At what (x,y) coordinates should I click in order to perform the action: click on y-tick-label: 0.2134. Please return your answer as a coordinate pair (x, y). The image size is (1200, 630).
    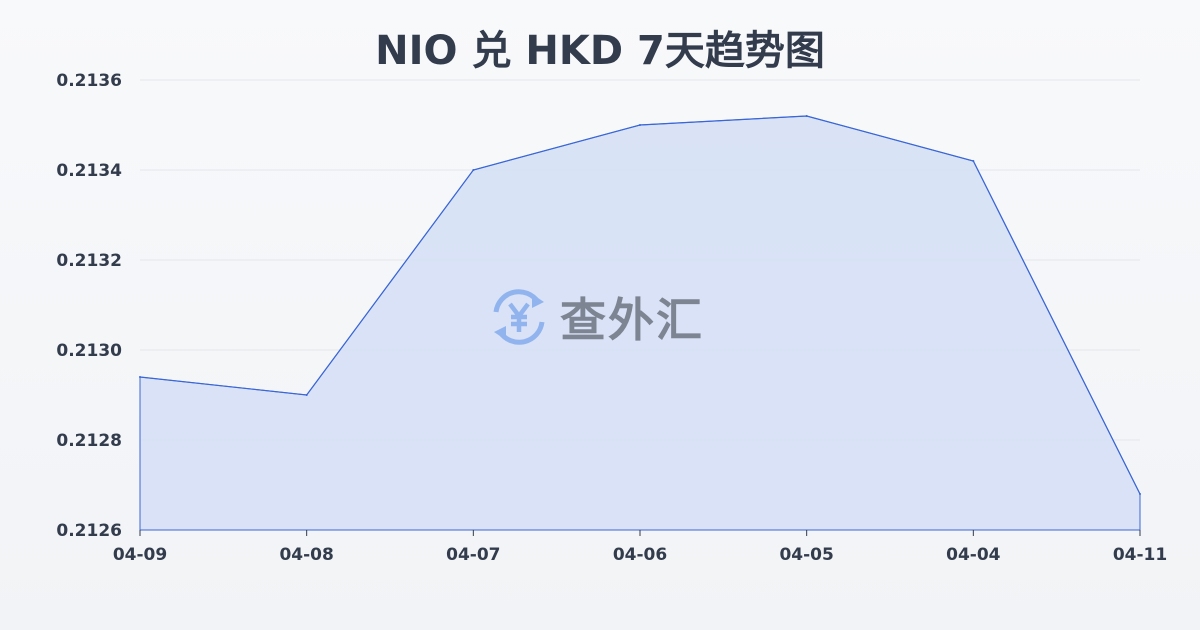
    Looking at the image, I should click on (89, 171).